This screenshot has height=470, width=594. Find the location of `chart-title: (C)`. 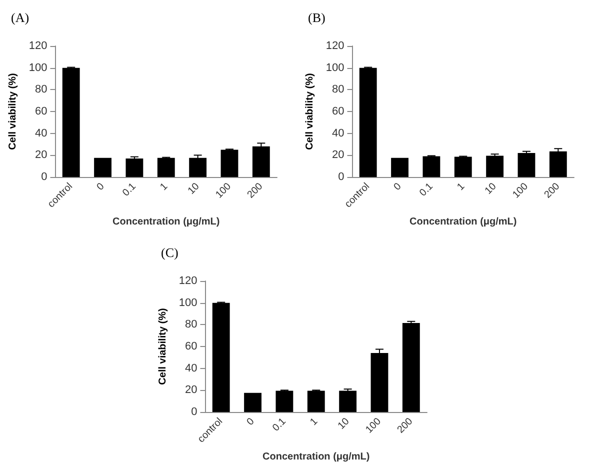

chart-title: (C) is located at coordinates (169, 252).